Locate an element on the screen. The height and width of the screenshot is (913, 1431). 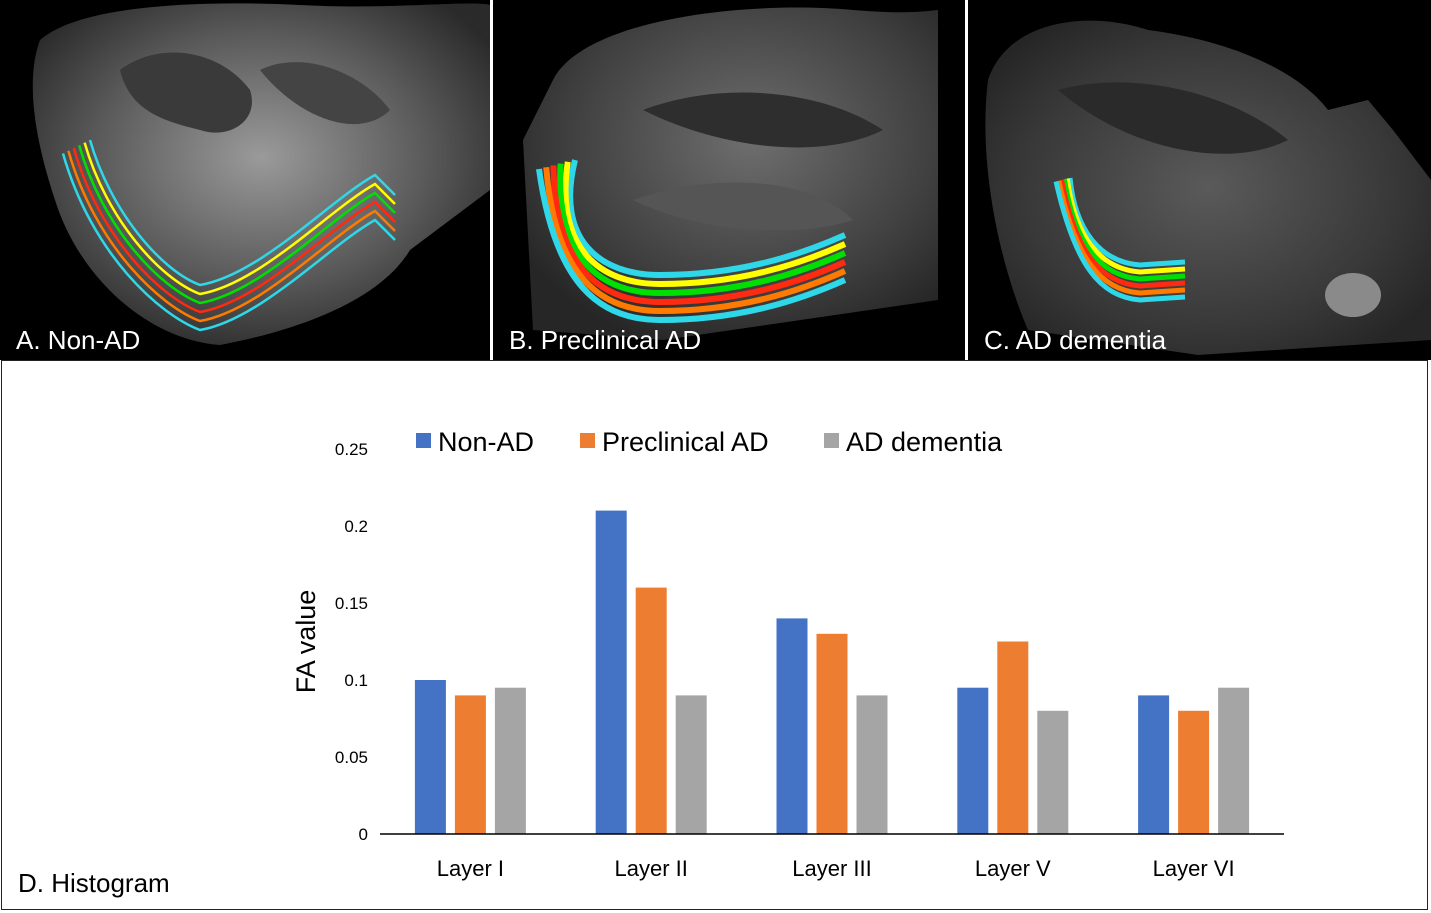
panel-ad-dementia-image: C. AD dementia is located at coordinates (1199, 180).